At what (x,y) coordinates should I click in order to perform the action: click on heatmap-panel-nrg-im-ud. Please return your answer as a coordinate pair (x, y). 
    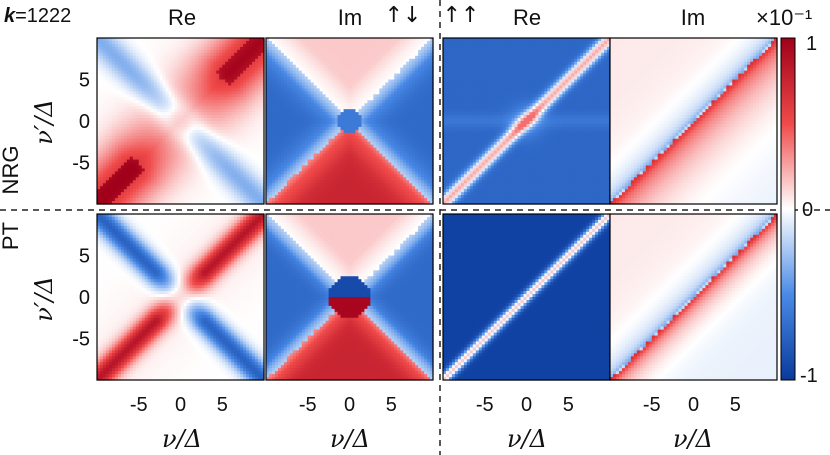
    Looking at the image, I should click on (350, 121).